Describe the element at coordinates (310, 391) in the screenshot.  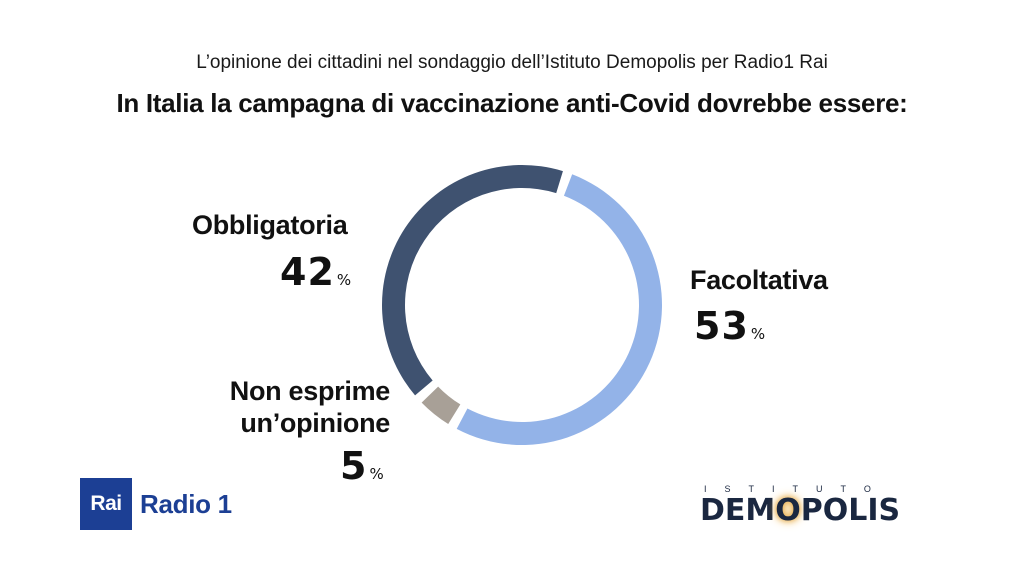
I see `label-non-esprime-line1: Non esprime` at that location.